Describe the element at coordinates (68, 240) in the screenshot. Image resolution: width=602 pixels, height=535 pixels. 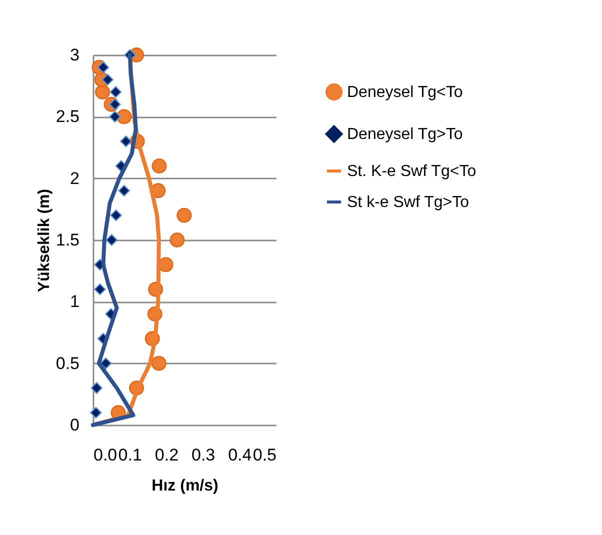
I see `y-tick-label: 1.5` at that location.